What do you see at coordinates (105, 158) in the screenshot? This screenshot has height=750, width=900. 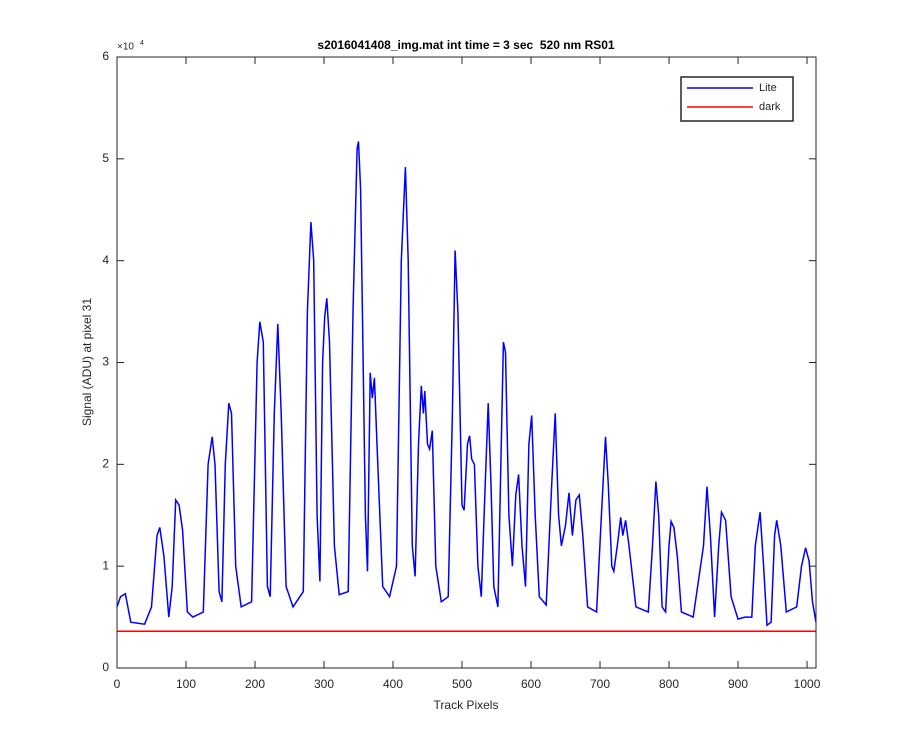 I see `y-tick-label: 5` at bounding box center [105, 158].